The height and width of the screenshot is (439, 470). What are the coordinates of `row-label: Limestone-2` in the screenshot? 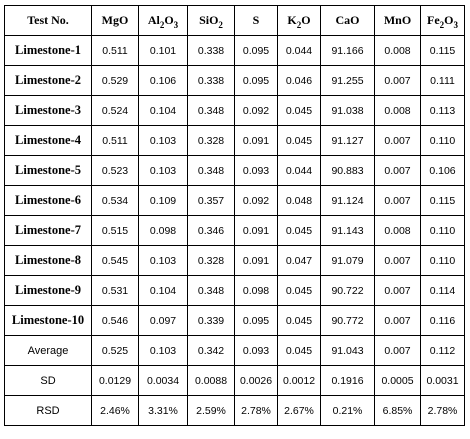 It's located at (48, 80).